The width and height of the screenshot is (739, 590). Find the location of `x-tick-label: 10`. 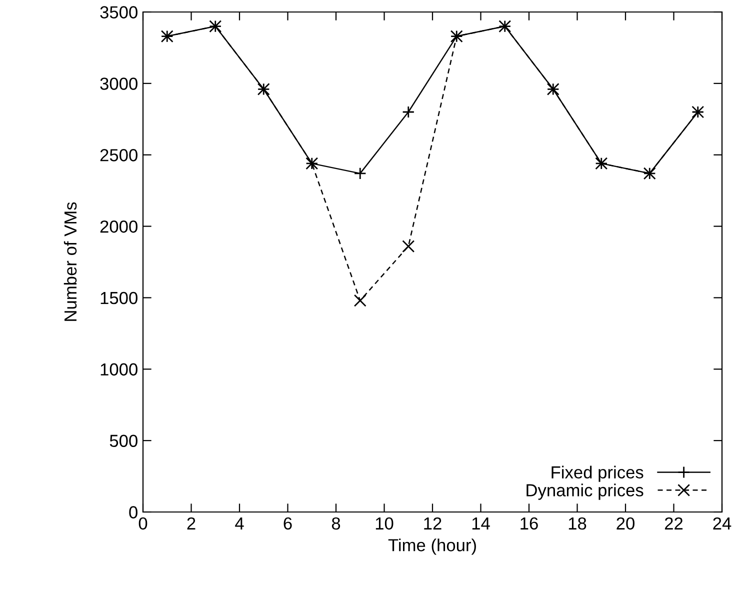

x-tick-label: 10 is located at coordinates (385, 523).